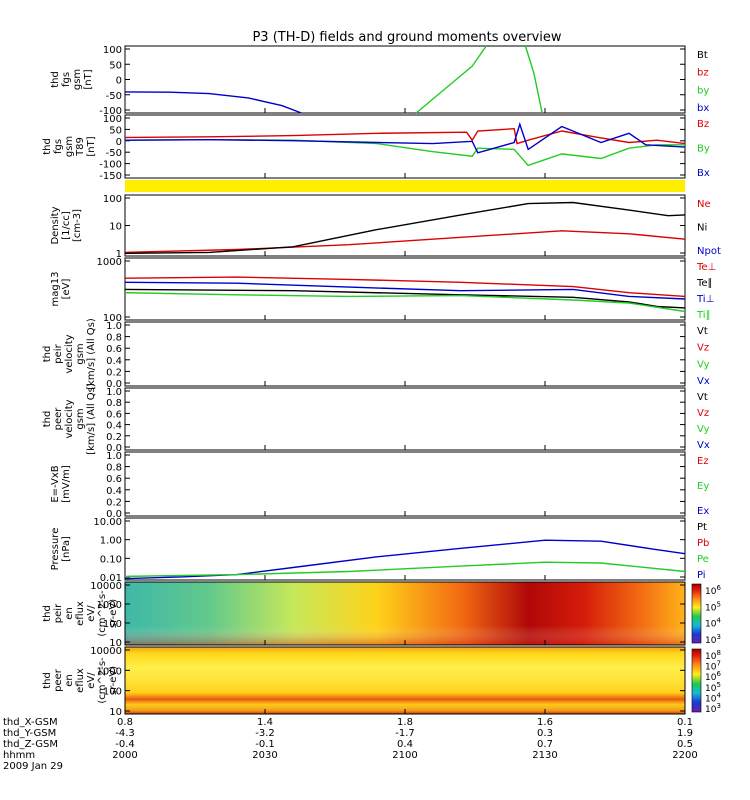 Image resolution: width=750 pixels, height=800 pixels. Describe the element at coordinates (61, 549) in the screenshot. I see `y-axis-label: Pressure[nPa]` at that location.